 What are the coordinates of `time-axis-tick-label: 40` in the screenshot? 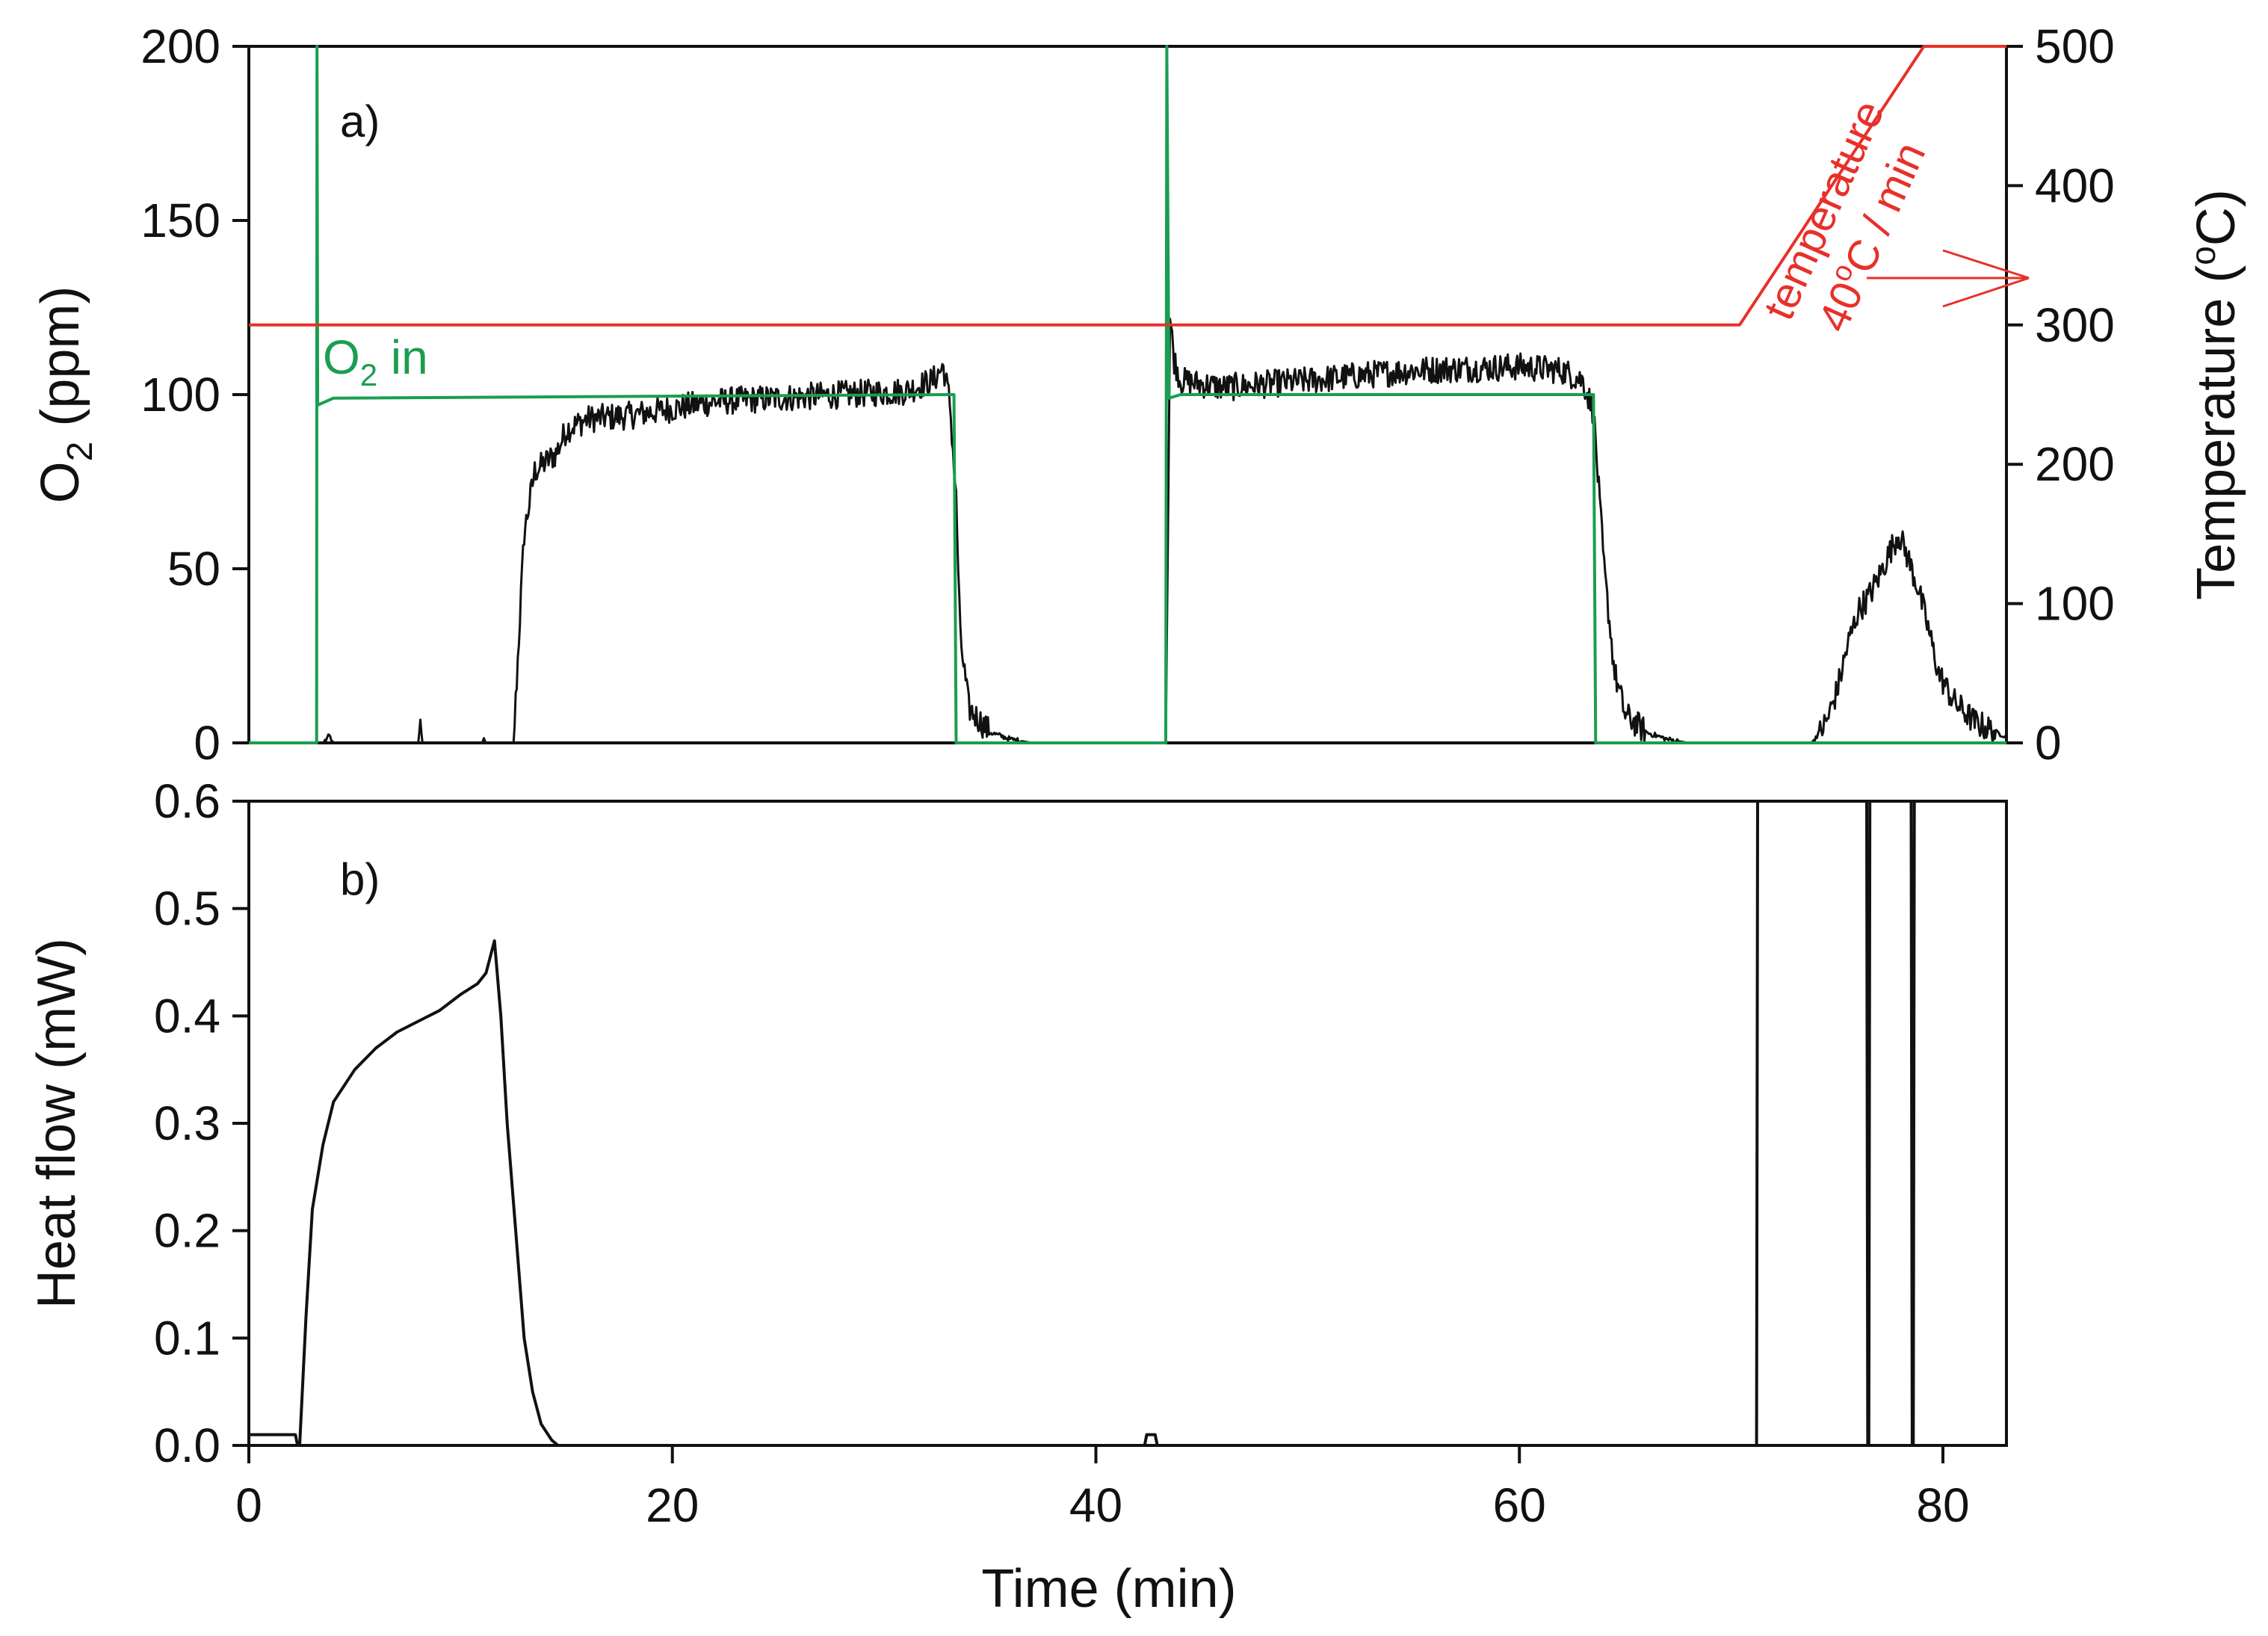 It's located at (1095, 1505).